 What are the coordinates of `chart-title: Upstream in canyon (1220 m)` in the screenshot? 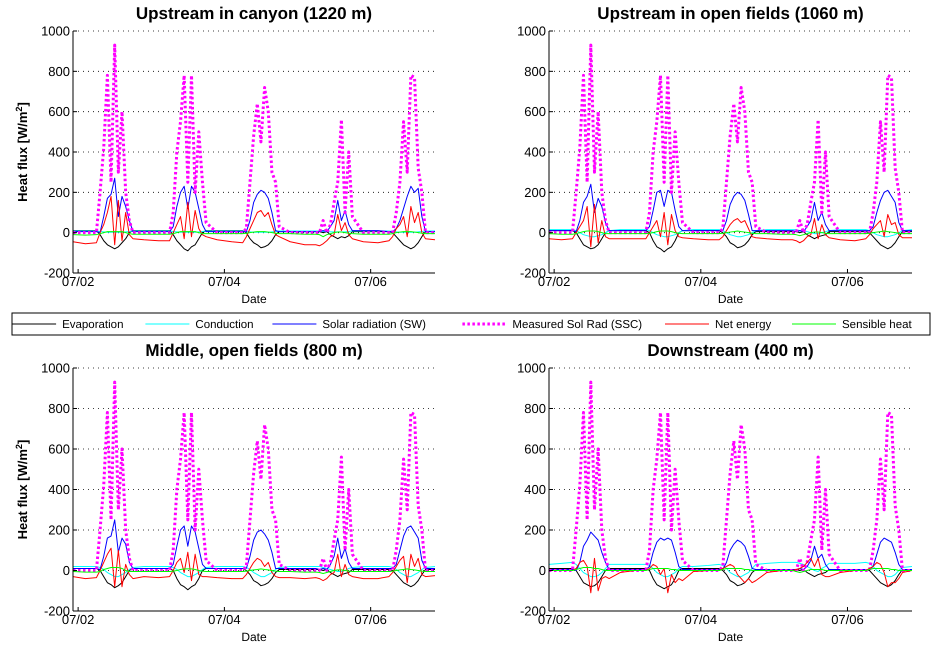 It's located at (254, 13).